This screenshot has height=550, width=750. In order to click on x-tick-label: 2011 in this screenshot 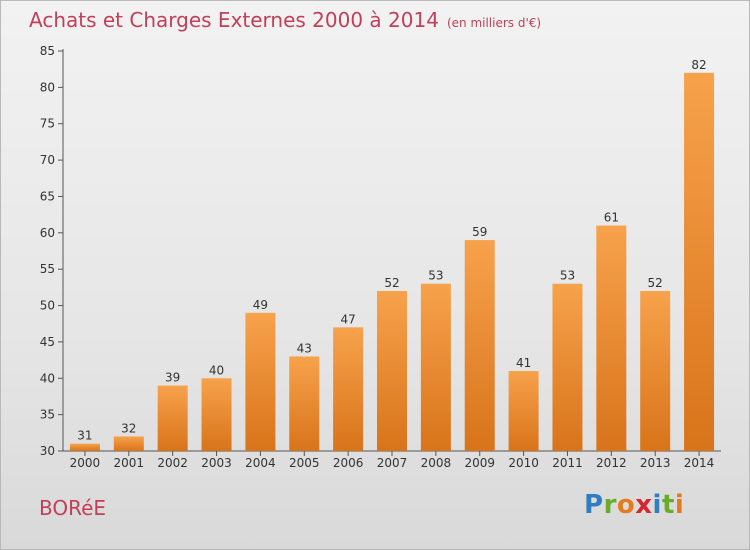, I will do `click(567, 463)`.